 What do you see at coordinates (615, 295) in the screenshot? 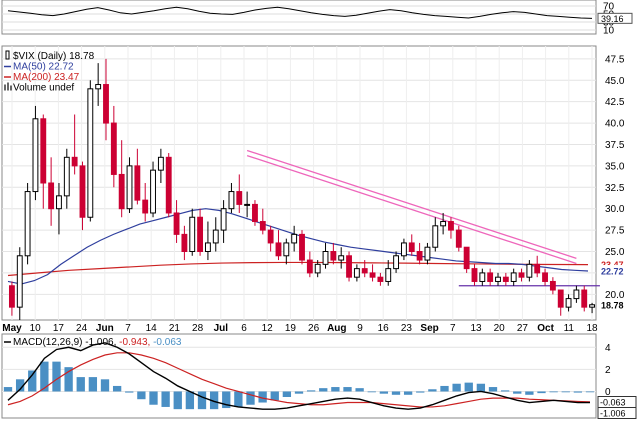
I see `price-tick-label: 20.0` at bounding box center [615, 295].